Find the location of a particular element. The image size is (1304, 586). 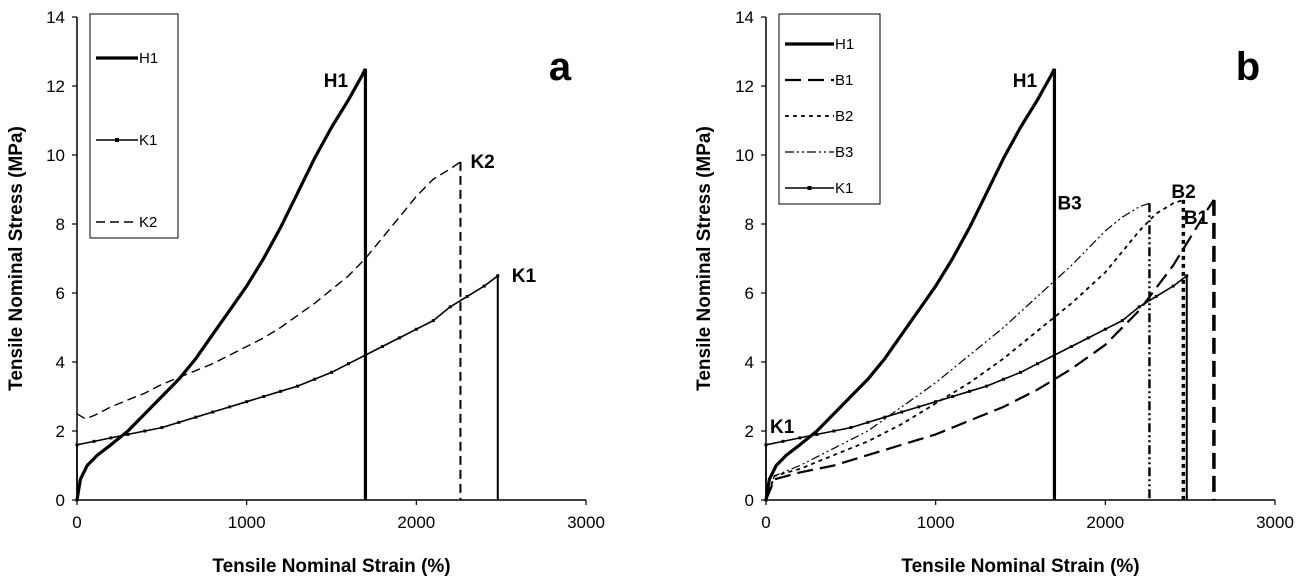

legend-label-k2: K2 is located at coordinates (148, 222).